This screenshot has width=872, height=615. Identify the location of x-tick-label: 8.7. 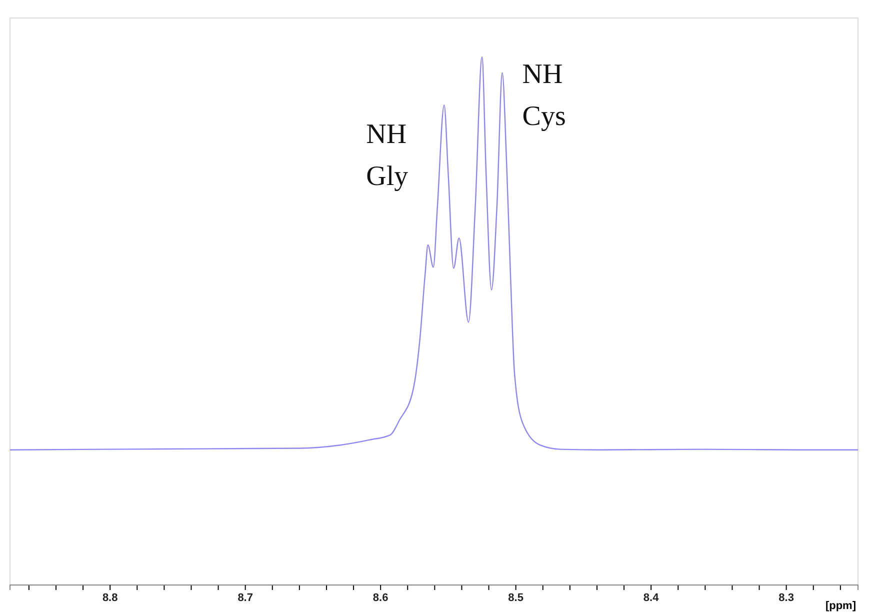
(245, 598).